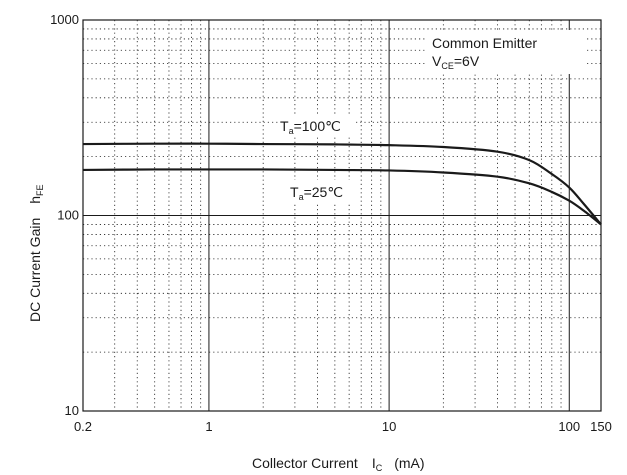 The image size is (627, 475). I want to click on series-label-25c: Ta=25℃, so click(316, 193).